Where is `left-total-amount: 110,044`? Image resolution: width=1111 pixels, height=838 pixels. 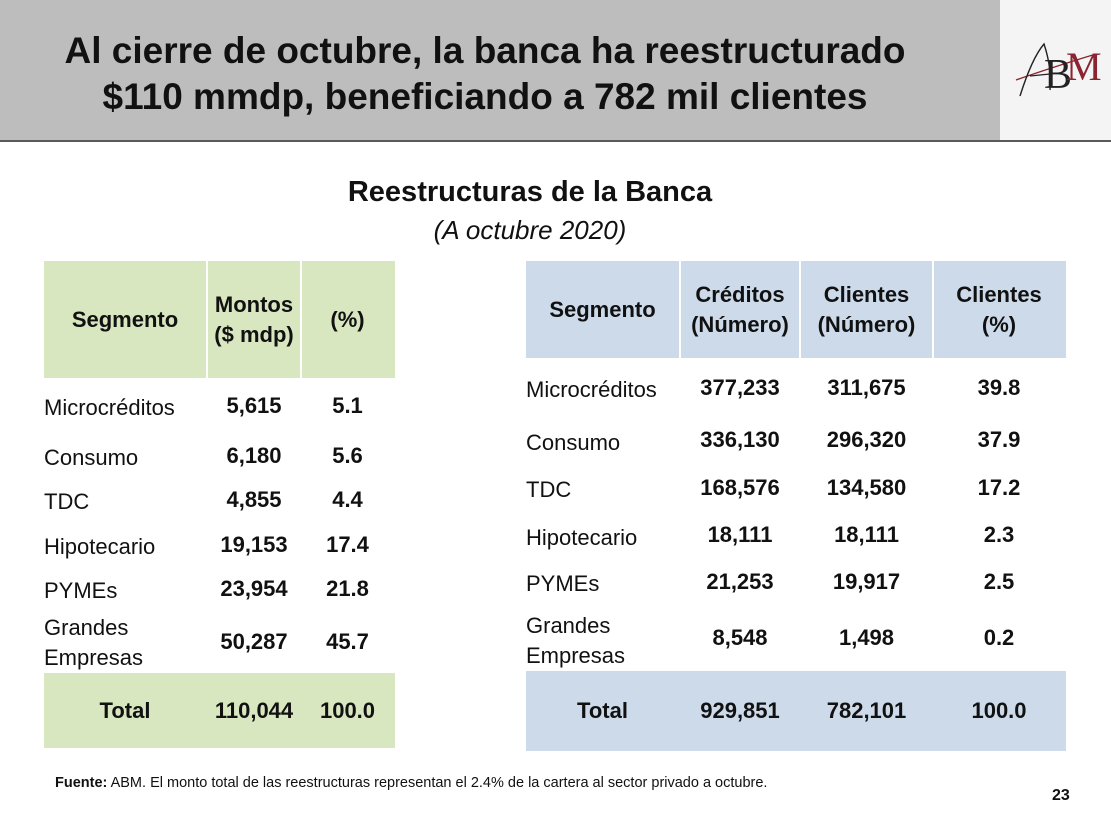 left-total-amount: 110,044 is located at coordinates (254, 710).